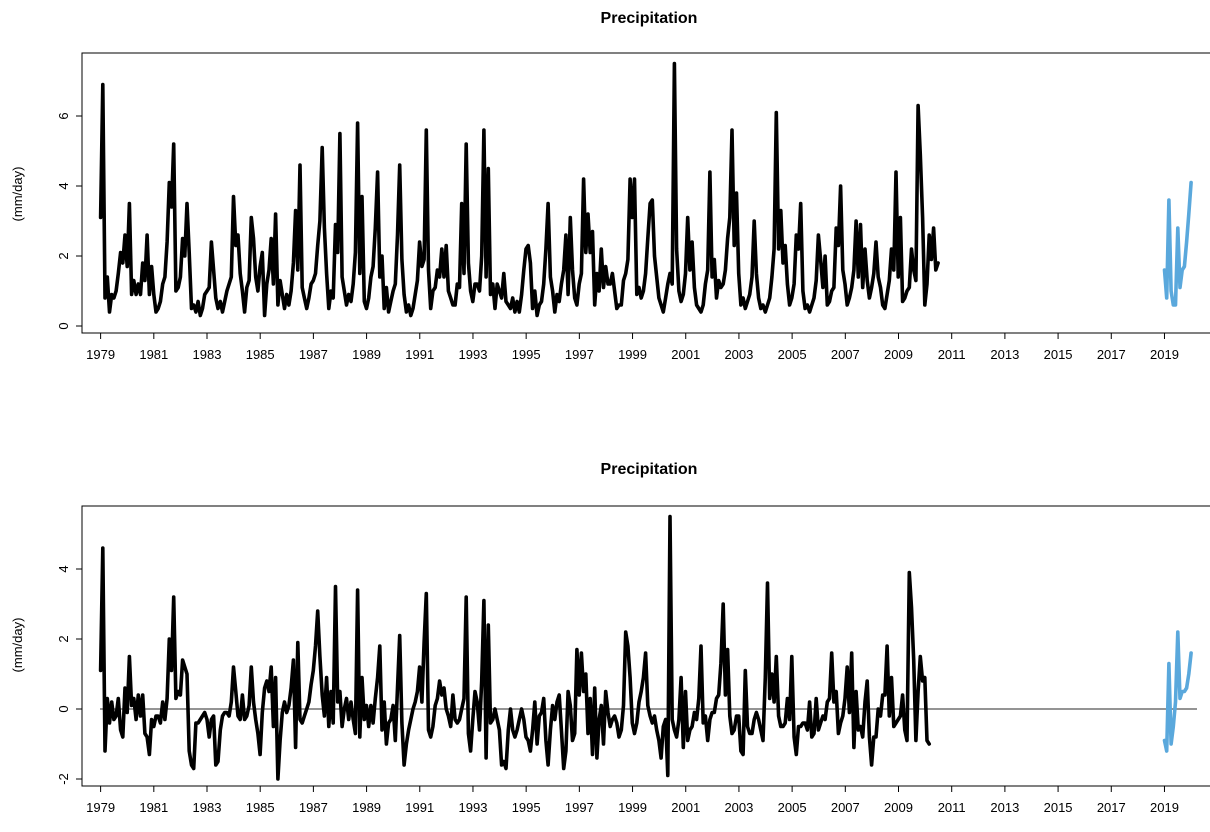  Describe the element at coordinates (1111, 807) in the screenshot. I see `bottom-chart-x-tick-label: 2017` at that location.